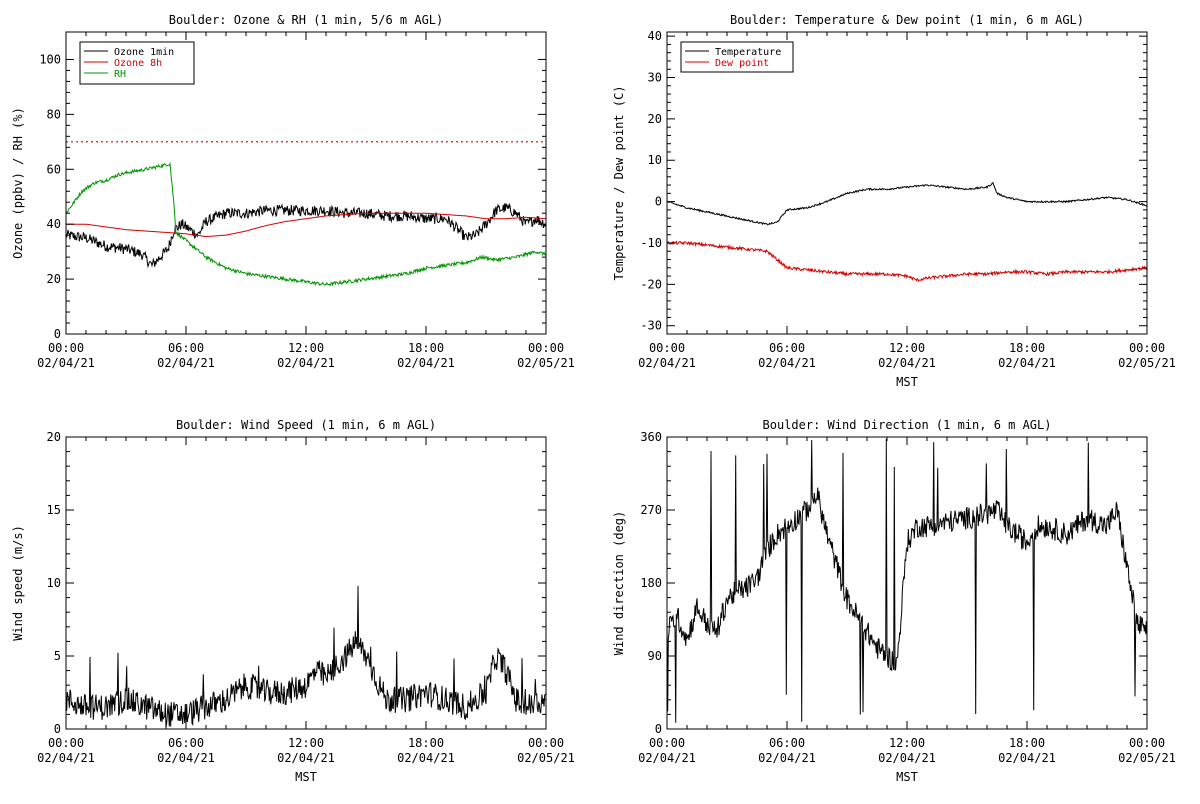  Describe the element at coordinates (651, 284) in the screenshot. I see `y-tick-label: -20` at that location.